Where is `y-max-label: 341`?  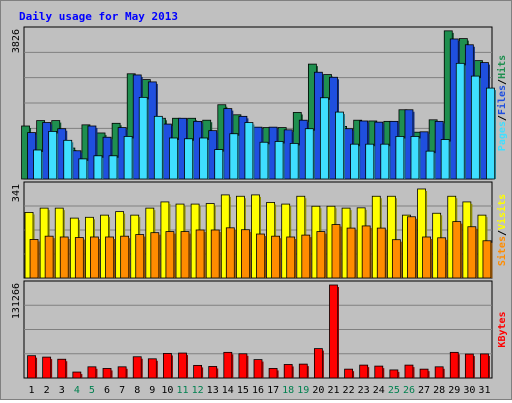
y-max-label: 341 is located at coordinates (16, 193).